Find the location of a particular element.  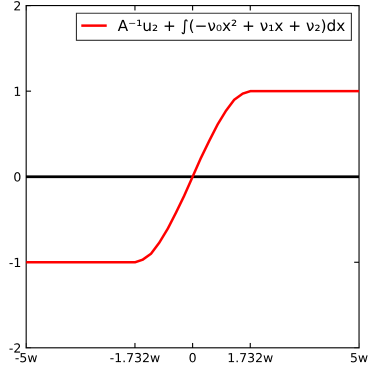

x-tick-label: -1.732w is located at coordinates (135, 357).